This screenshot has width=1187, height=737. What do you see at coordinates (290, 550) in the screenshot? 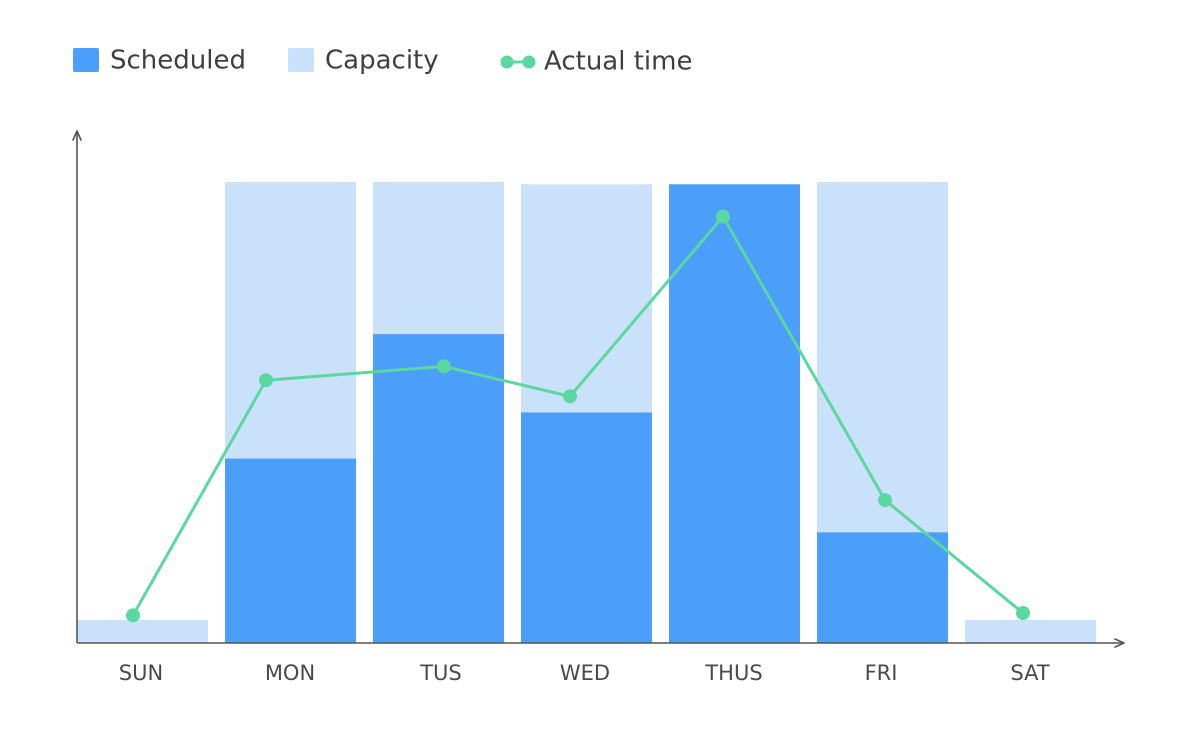
I see `scheduled-bar-mon` at bounding box center [290, 550].